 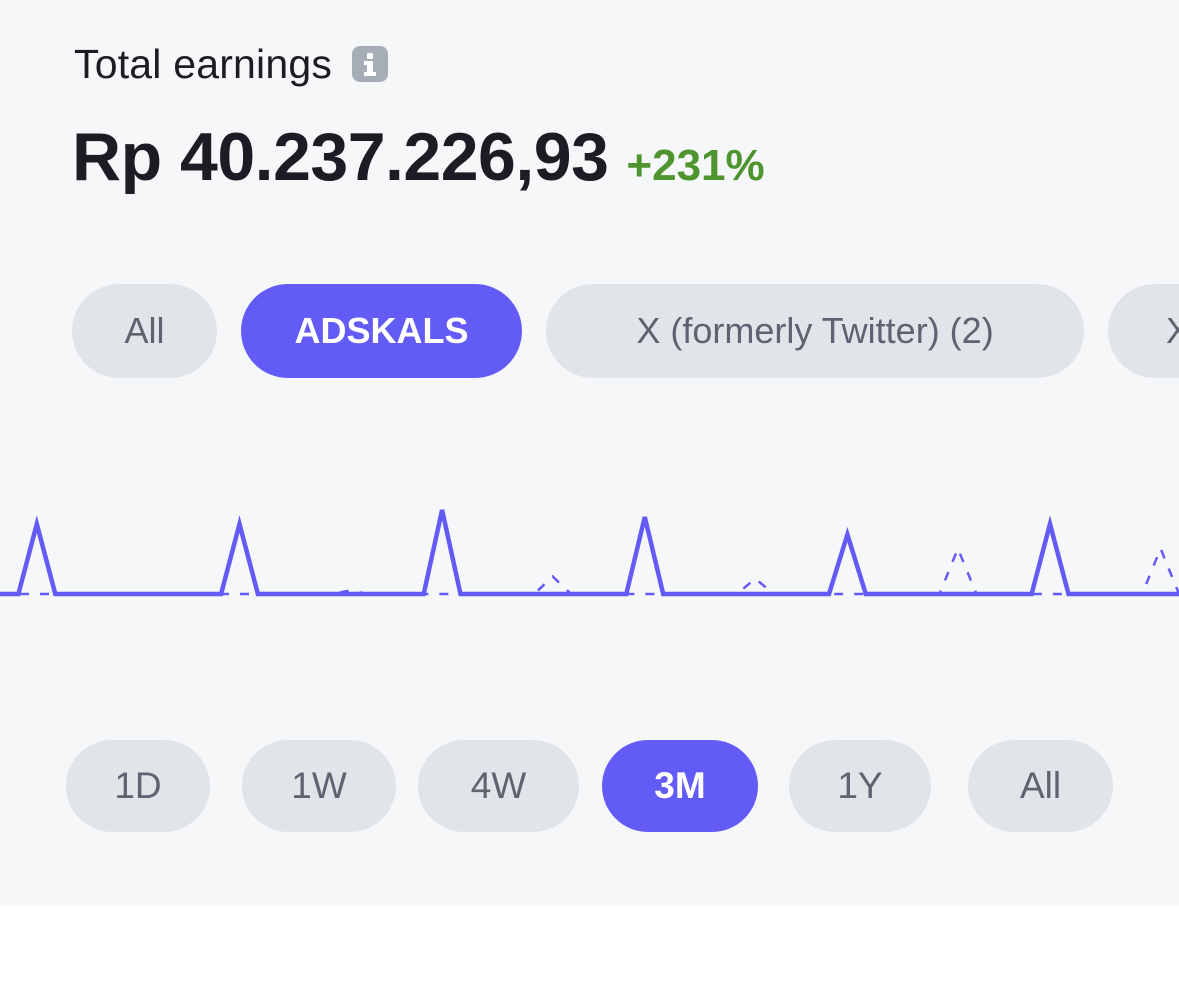 I want to click on filter-chip-x-formerly-twitter: X (formerly Twitter) (2), so click(x=815, y=331).